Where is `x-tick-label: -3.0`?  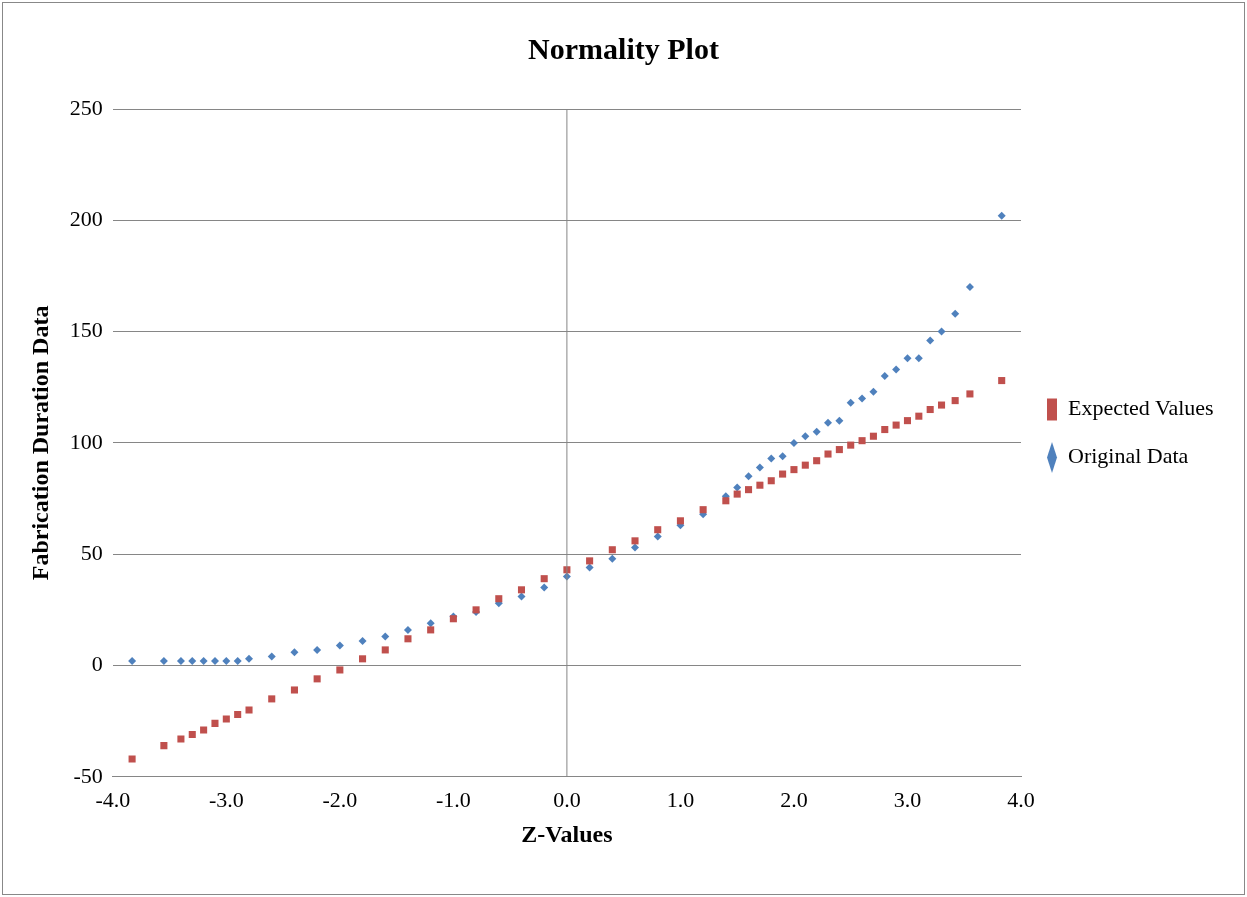
x-tick-label: -3.0 is located at coordinates (226, 799).